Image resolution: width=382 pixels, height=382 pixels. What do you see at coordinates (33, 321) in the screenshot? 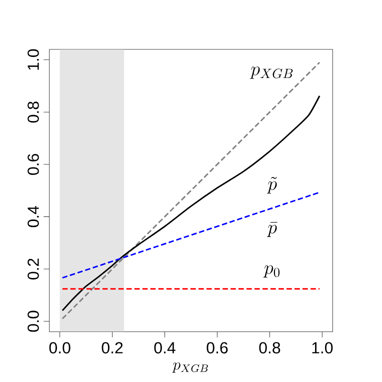
I see `y-tick-label: 0.0` at bounding box center [33, 321].